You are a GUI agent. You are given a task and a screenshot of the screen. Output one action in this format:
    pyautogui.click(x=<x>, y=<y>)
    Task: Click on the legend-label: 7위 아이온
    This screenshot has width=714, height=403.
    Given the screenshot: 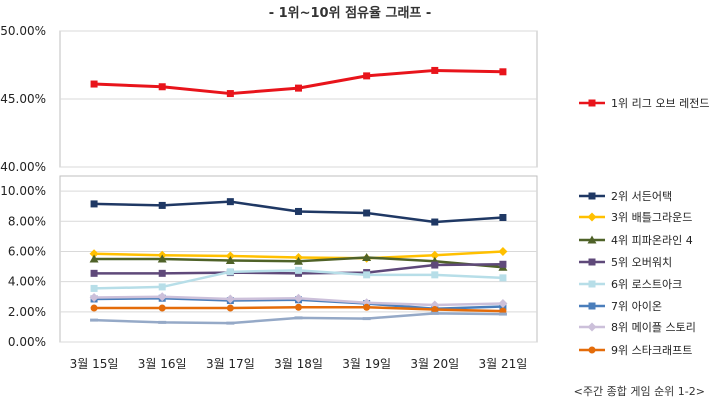 What is the action you would take?
    pyautogui.click(x=636, y=306)
    